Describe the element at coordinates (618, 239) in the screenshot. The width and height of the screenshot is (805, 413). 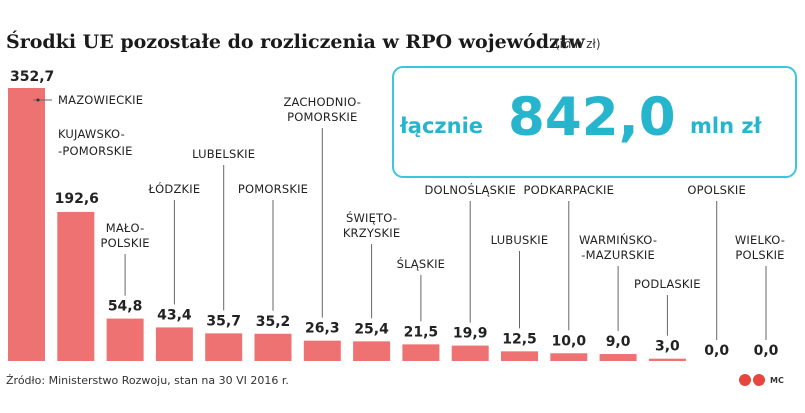
I see `category-label-warmińsko-mazurskie-0: WARMIŃSKO-` at that location.